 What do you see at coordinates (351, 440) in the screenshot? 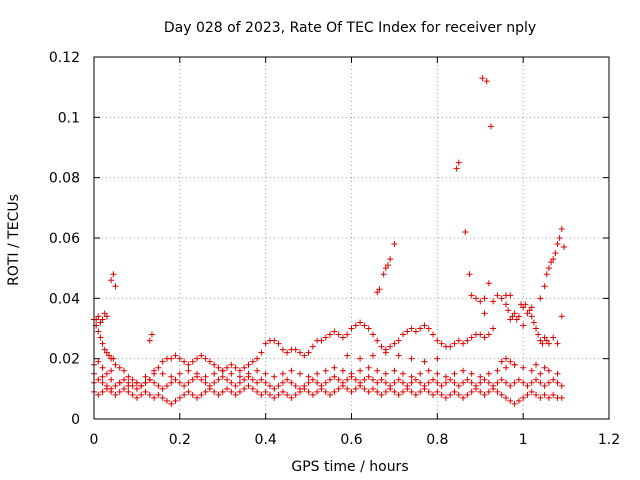
I see `x-tick-label: 0.6` at bounding box center [351, 440].